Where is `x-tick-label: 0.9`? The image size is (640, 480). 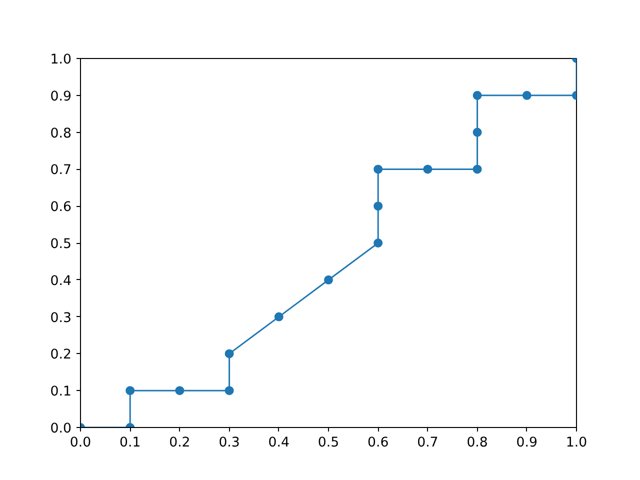 x-tick-label: 0.9 is located at coordinates (527, 443).